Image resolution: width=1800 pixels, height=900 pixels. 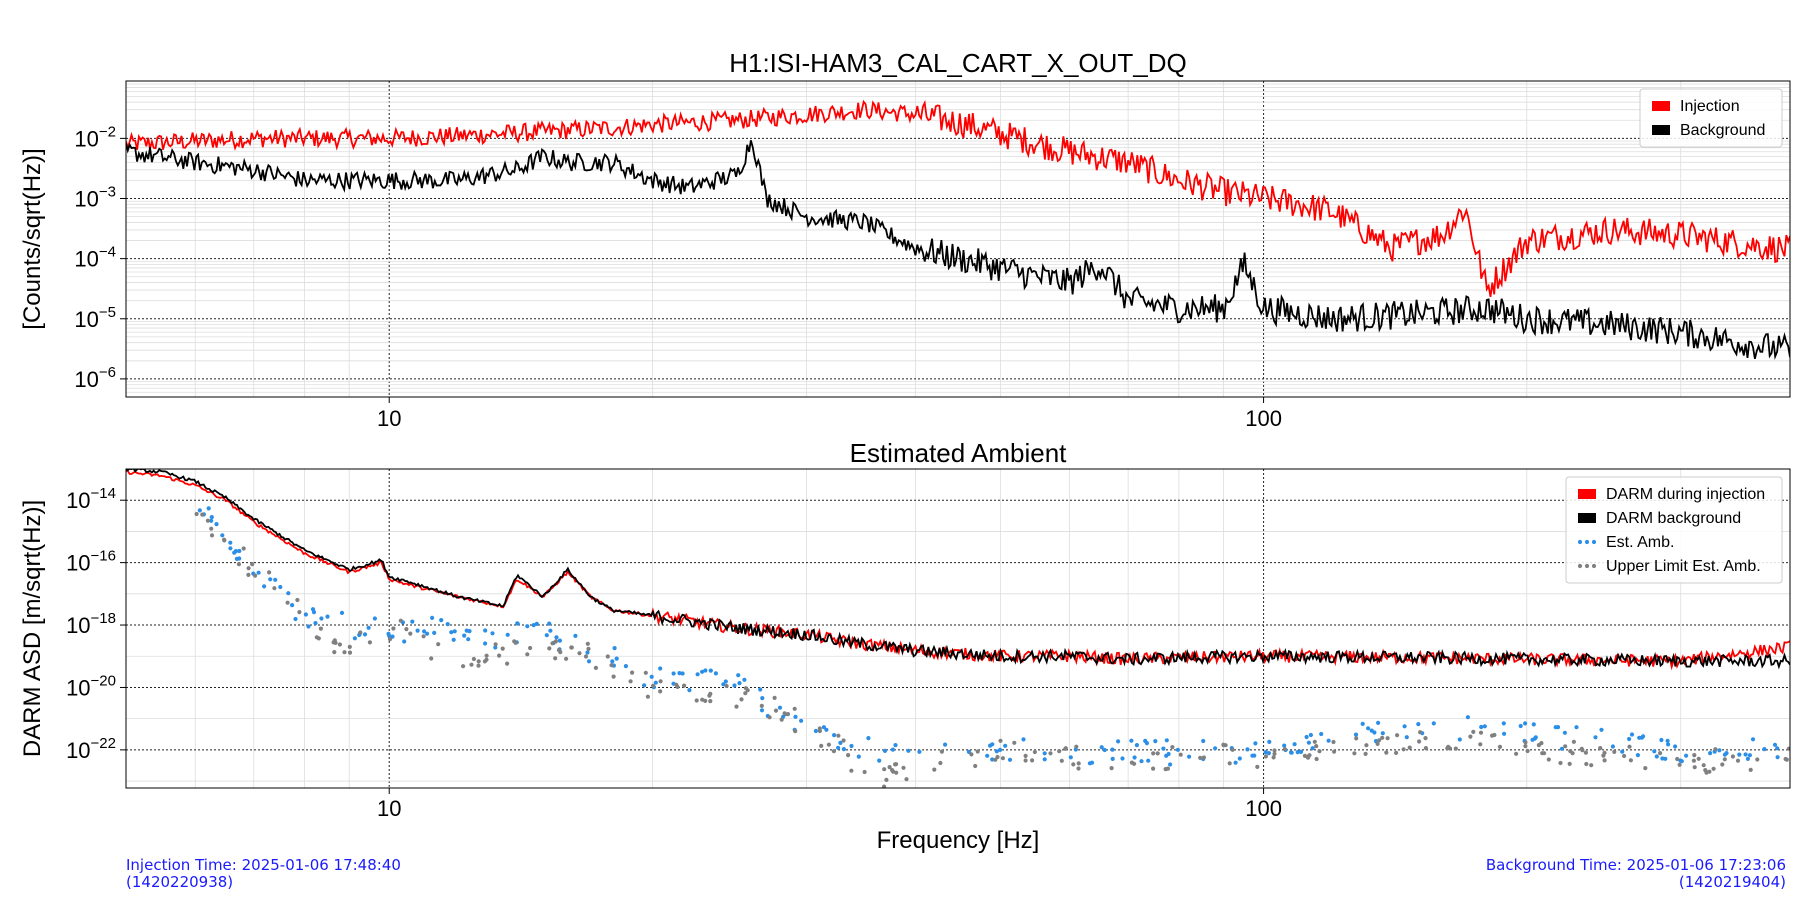 What do you see at coordinates (1263, 808) in the screenshot?
I see `x-tick-label: 100` at bounding box center [1263, 808].